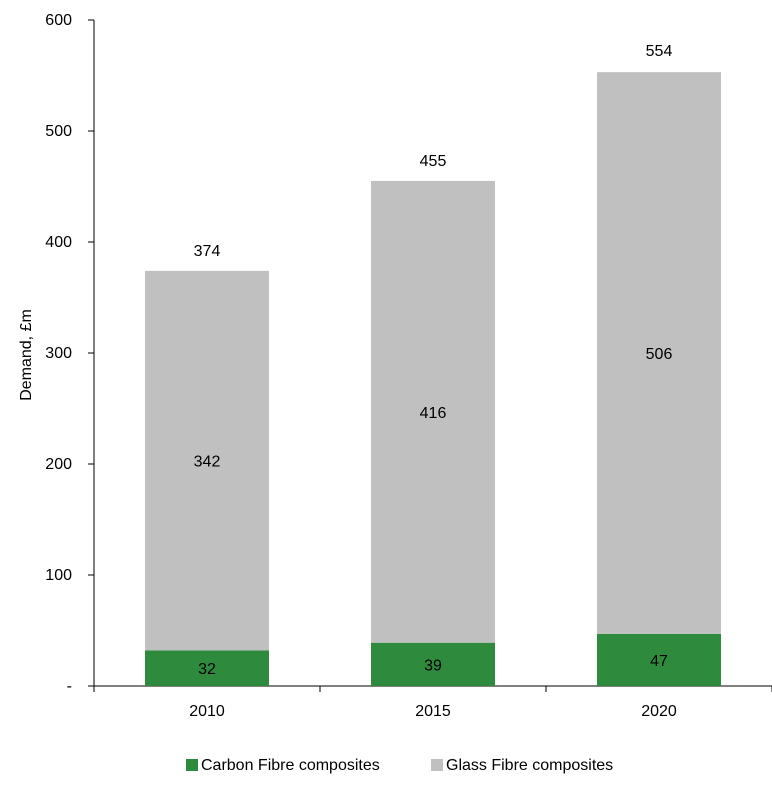  I want to click on x-tick-label: 2010, so click(207, 711).